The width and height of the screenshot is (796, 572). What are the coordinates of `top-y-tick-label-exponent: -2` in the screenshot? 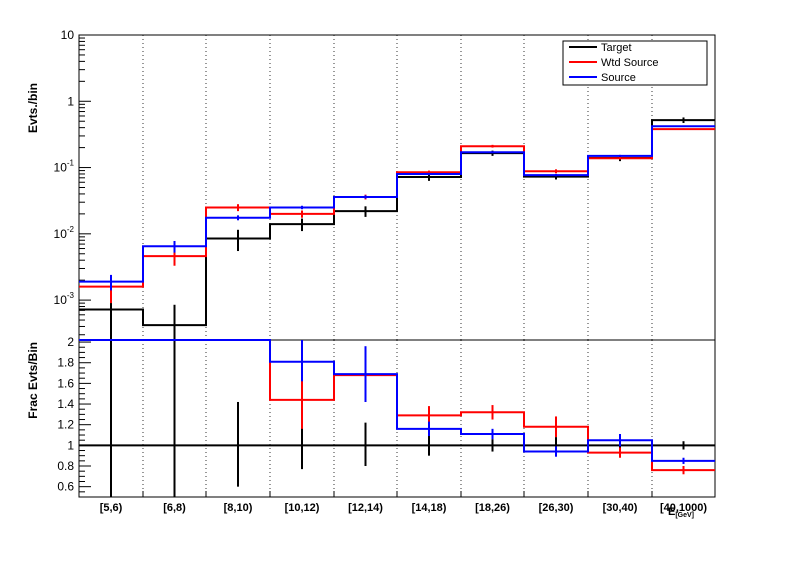 It's located at (71, 229).